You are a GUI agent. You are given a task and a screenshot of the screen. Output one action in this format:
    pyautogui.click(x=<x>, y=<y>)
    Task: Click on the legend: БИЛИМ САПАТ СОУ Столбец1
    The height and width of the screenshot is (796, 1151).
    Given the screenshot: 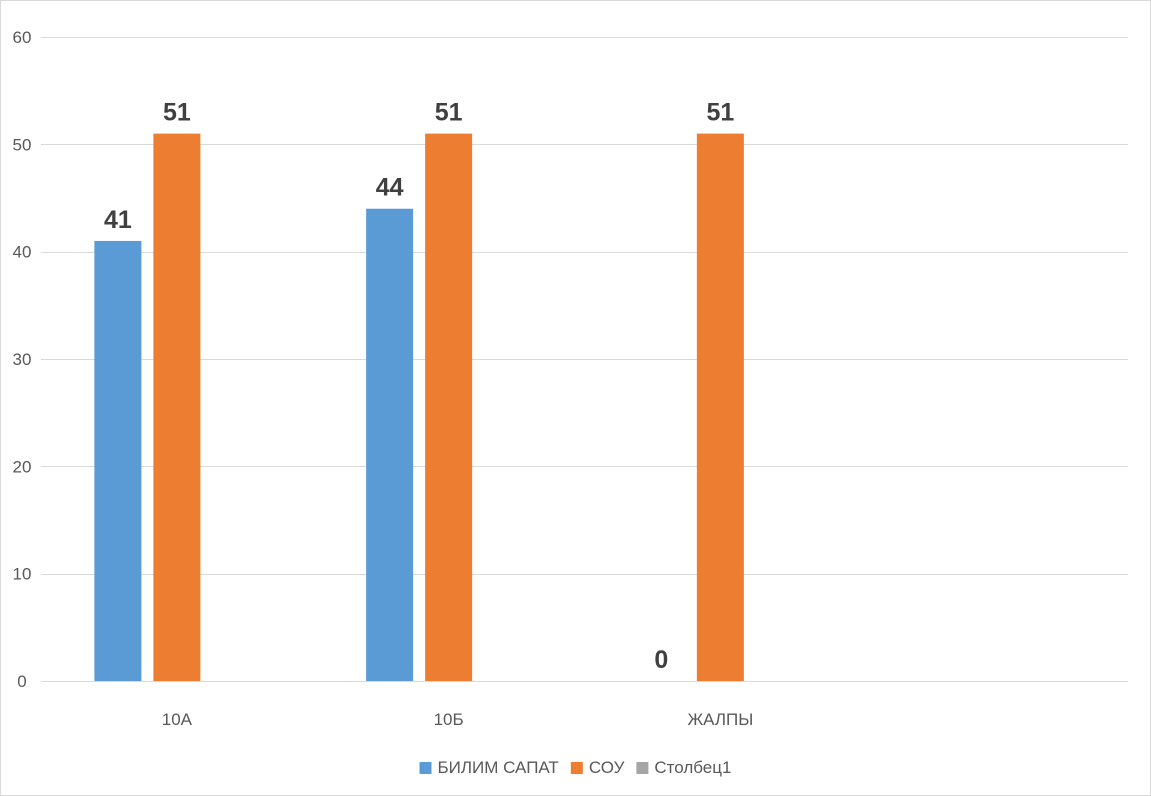 What is the action you would take?
    pyautogui.click(x=575, y=767)
    